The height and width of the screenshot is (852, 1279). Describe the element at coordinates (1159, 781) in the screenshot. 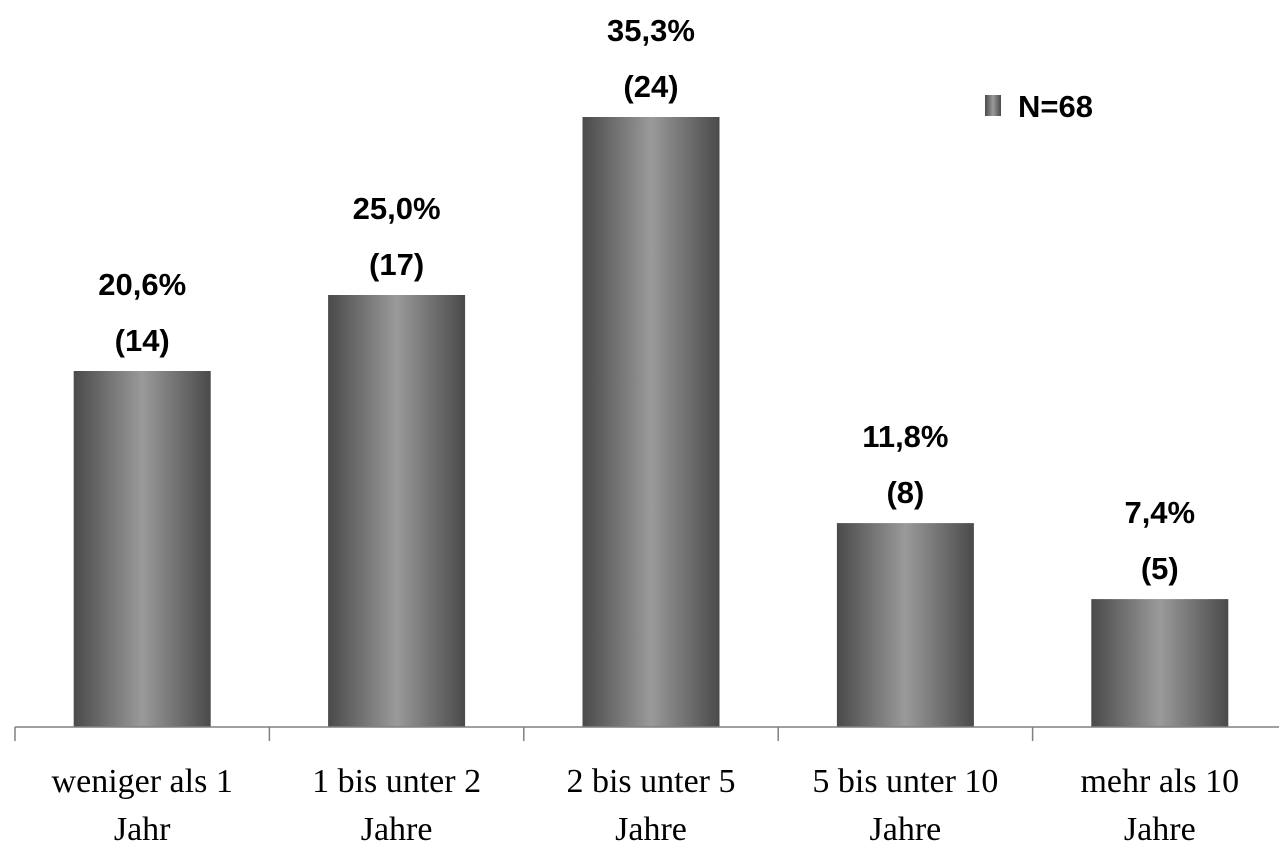

I see `tick-label: mehr als 10` at that location.